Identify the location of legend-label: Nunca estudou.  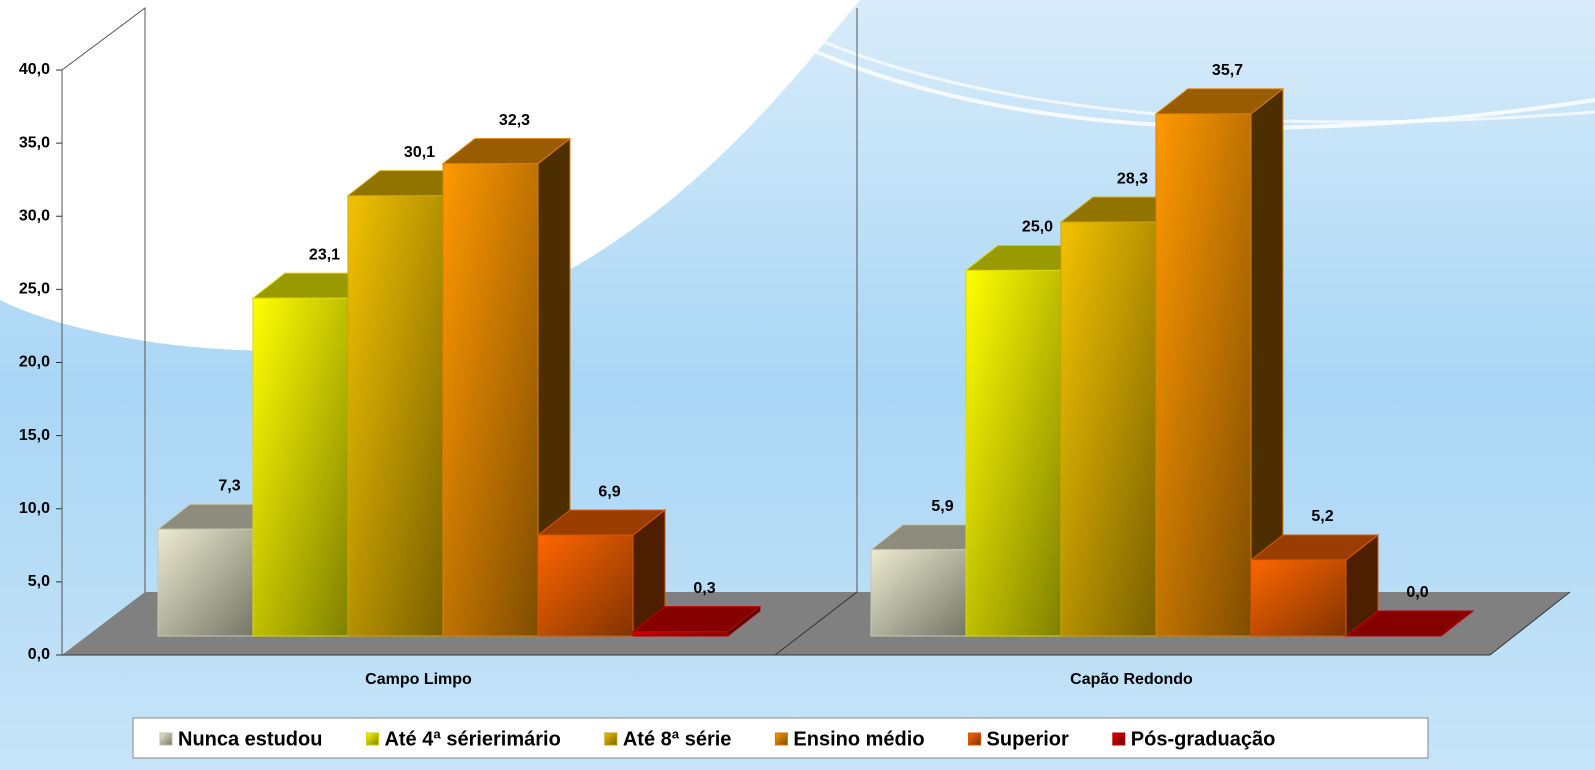
(250, 739).